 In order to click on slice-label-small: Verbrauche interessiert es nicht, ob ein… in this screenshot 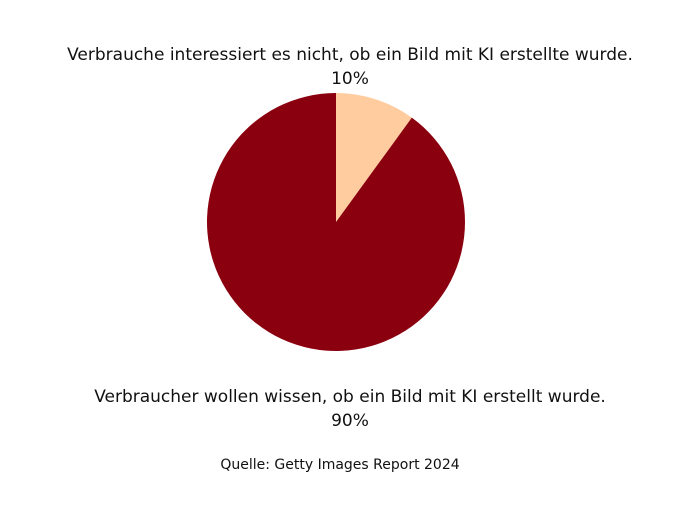, I will do `click(350, 67)`.